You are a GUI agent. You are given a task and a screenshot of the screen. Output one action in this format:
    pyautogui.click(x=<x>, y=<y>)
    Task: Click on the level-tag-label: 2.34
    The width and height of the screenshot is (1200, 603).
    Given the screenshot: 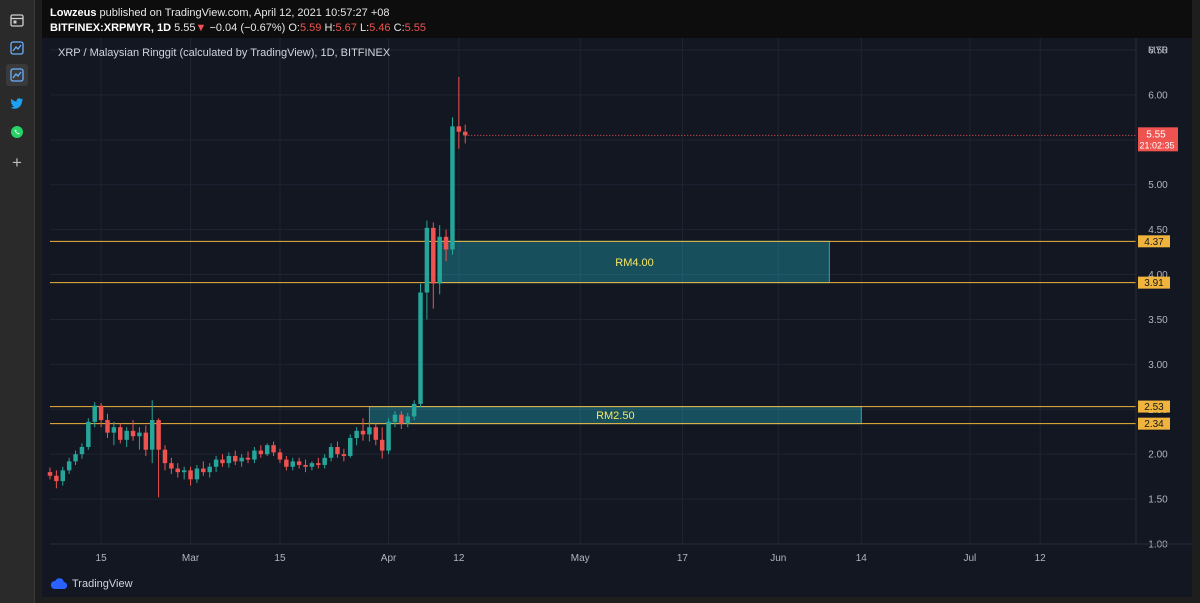 What is the action you would take?
    pyautogui.click(x=1154, y=424)
    